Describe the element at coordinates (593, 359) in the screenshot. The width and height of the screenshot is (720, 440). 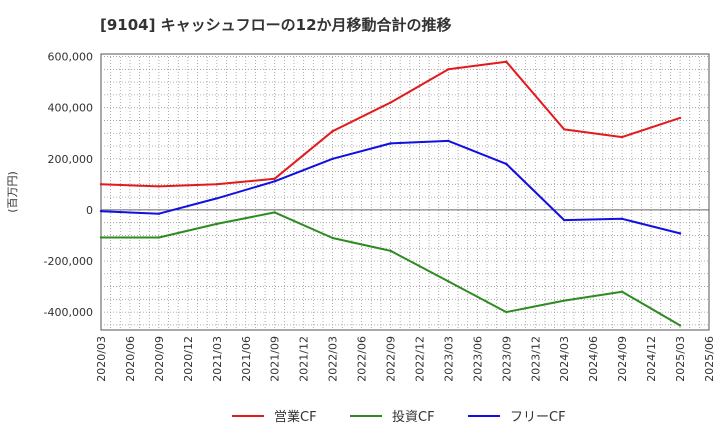
I see `x-tick-label: 2024/06` at that location.